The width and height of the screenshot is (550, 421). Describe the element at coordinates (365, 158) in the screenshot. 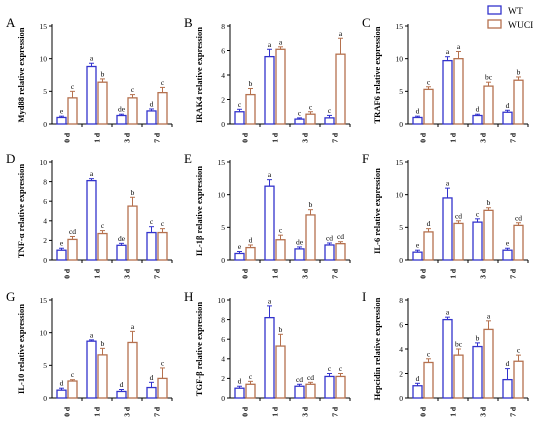

I see `panel-letter: F` at that location.